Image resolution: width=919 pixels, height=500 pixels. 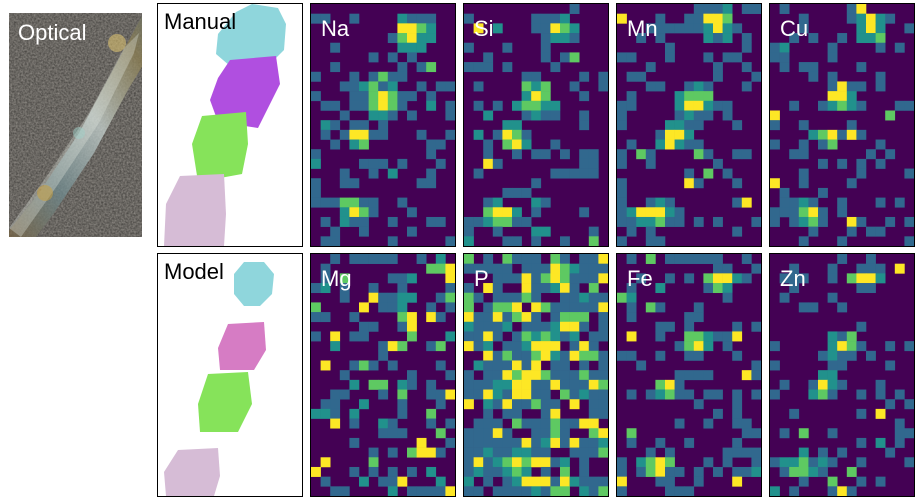 What do you see at coordinates (794, 28) in the screenshot?
I see `element-label-cu: Cu` at bounding box center [794, 28].